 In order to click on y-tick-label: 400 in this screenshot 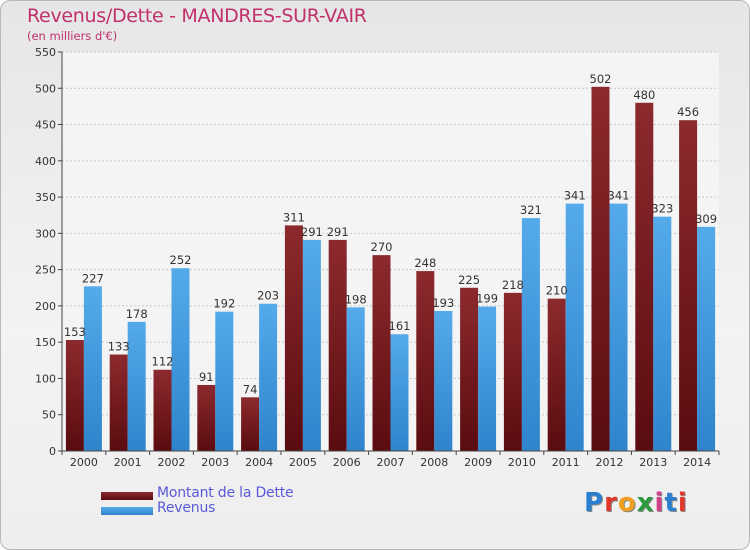, I will do `click(45, 161)`.